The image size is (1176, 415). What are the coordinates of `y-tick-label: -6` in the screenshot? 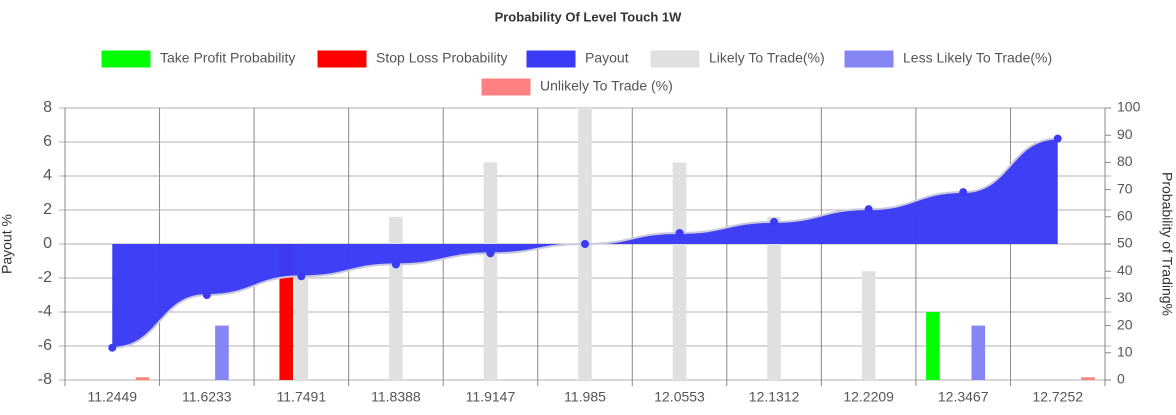 It's located at (45, 345).